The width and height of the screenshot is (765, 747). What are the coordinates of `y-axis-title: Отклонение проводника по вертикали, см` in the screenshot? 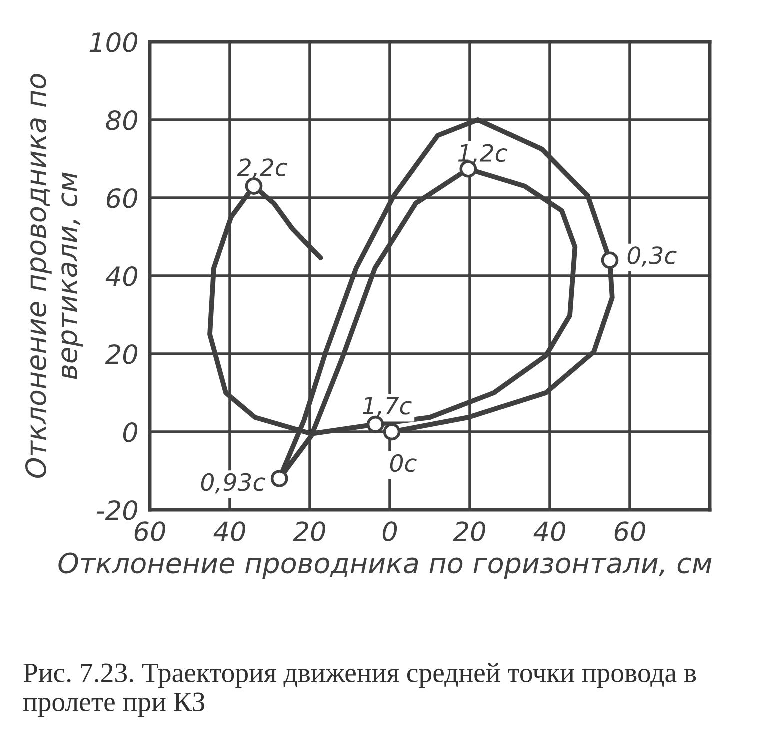 It's located at (54, 276).